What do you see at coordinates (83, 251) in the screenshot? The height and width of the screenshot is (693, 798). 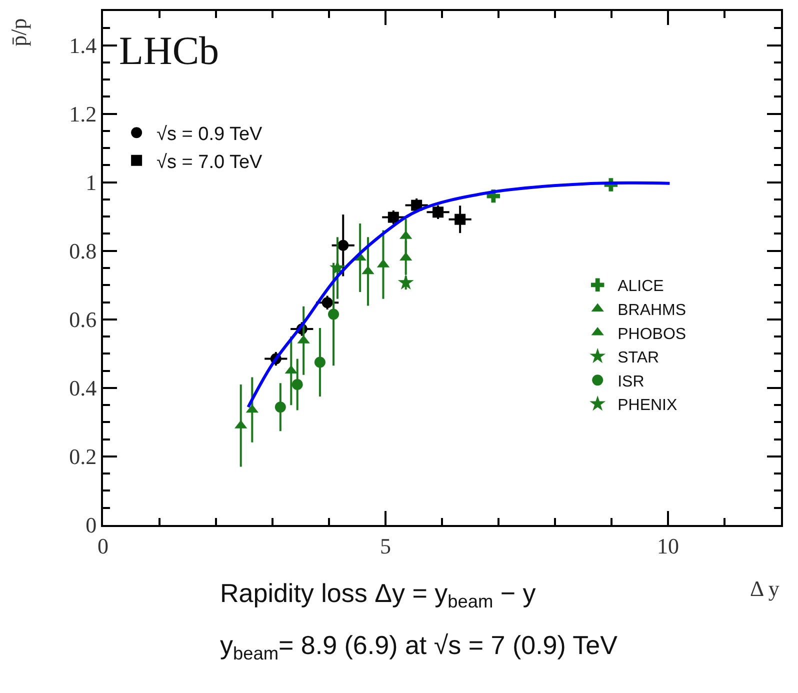 I see `y-tick-label: 0.8` at bounding box center [83, 251].